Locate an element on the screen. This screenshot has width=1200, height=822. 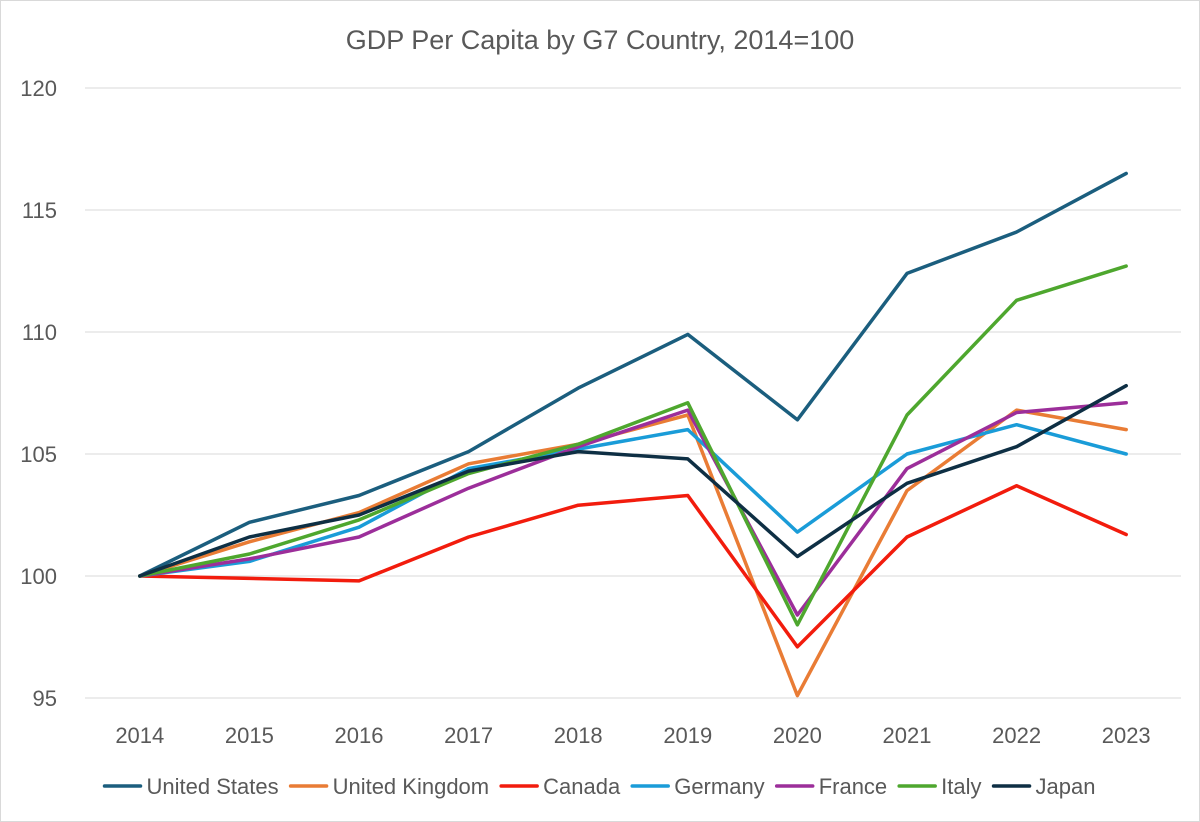
legend-item-united-kingdom: United Kingdom is located at coordinates (389, 786).